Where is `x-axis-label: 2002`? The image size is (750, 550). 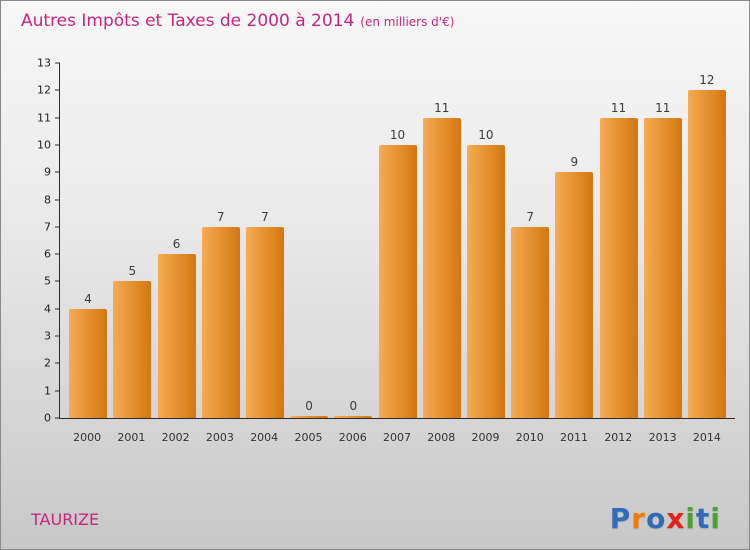
x-axis-label: 2002 is located at coordinates (175, 437).